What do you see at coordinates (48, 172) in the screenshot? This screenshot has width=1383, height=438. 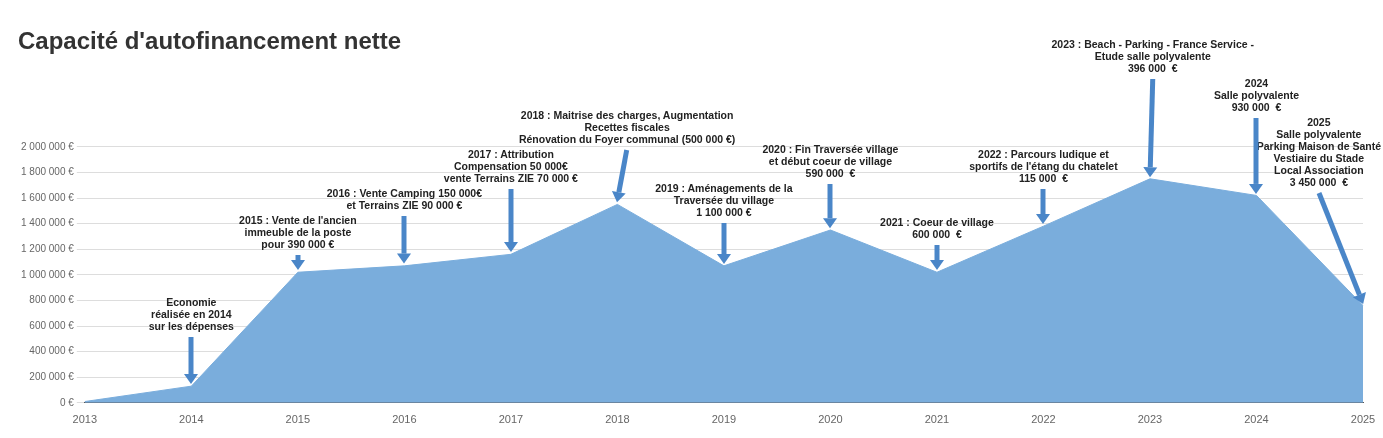 I see `y-tick-label: 1 800 000 €` at bounding box center [48, 172].